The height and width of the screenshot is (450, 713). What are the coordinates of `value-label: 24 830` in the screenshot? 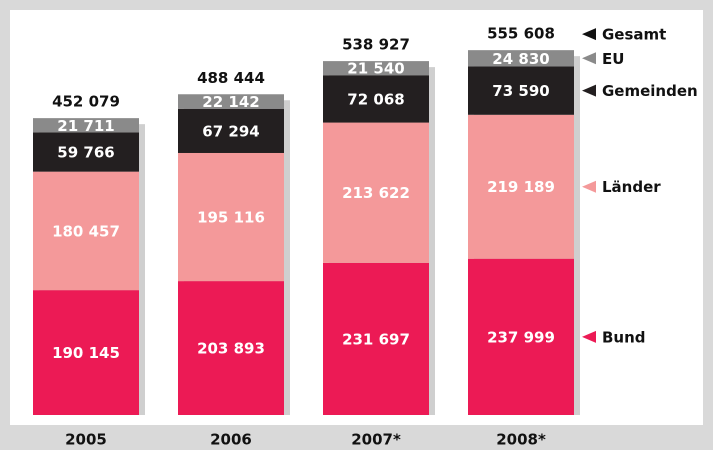 It's located at (520, 59).